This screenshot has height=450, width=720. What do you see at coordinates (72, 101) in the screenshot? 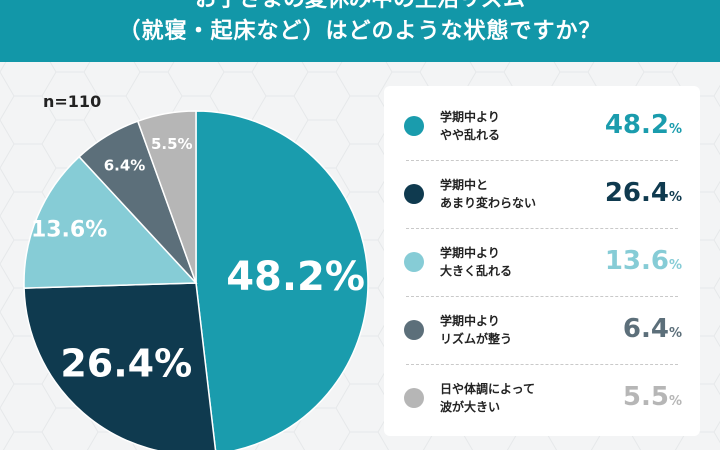
I see `sample-size-label: n=110` at bounding box center [72, 101].